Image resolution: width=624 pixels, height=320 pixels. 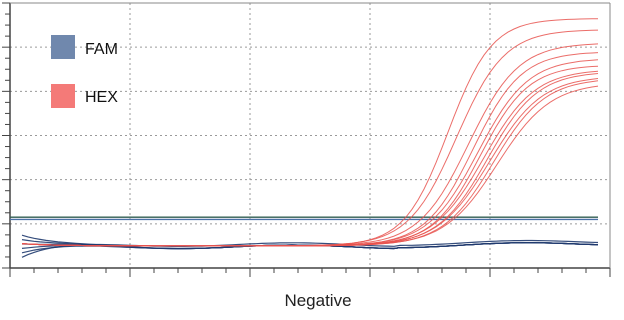 What do you see at coordinates (63, 96) in the screenshot?
I see `legend-swatch-hex` at bounding box center [63, 96].